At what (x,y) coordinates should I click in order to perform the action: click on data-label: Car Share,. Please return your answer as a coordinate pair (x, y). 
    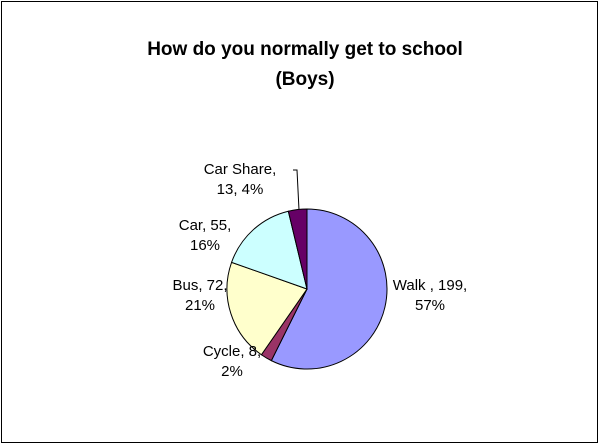
    Looking at the image, I should click on (240, 169).